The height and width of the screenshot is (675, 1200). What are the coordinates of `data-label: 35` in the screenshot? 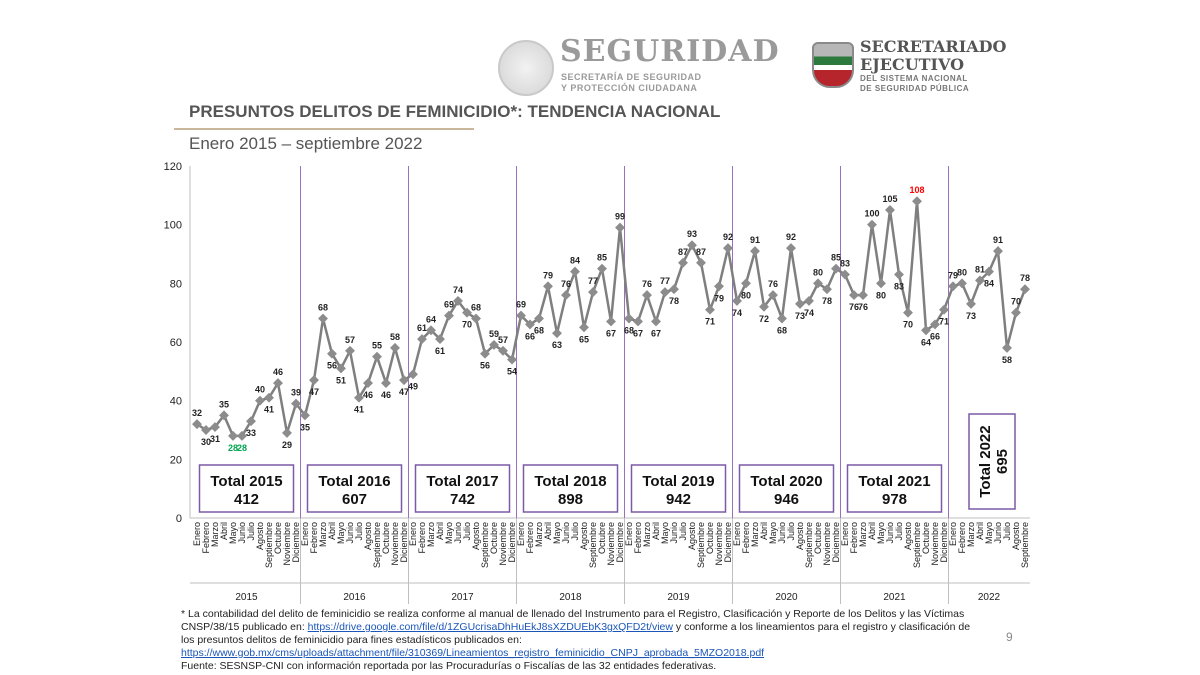 It's located at (305, 427).